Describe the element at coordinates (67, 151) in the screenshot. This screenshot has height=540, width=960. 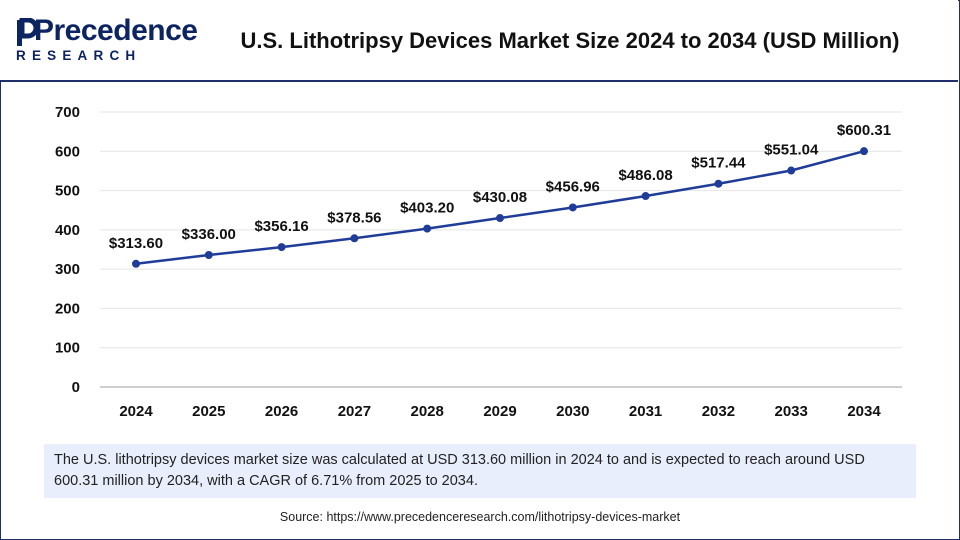
I see `y-tick-label: 600` at that location.